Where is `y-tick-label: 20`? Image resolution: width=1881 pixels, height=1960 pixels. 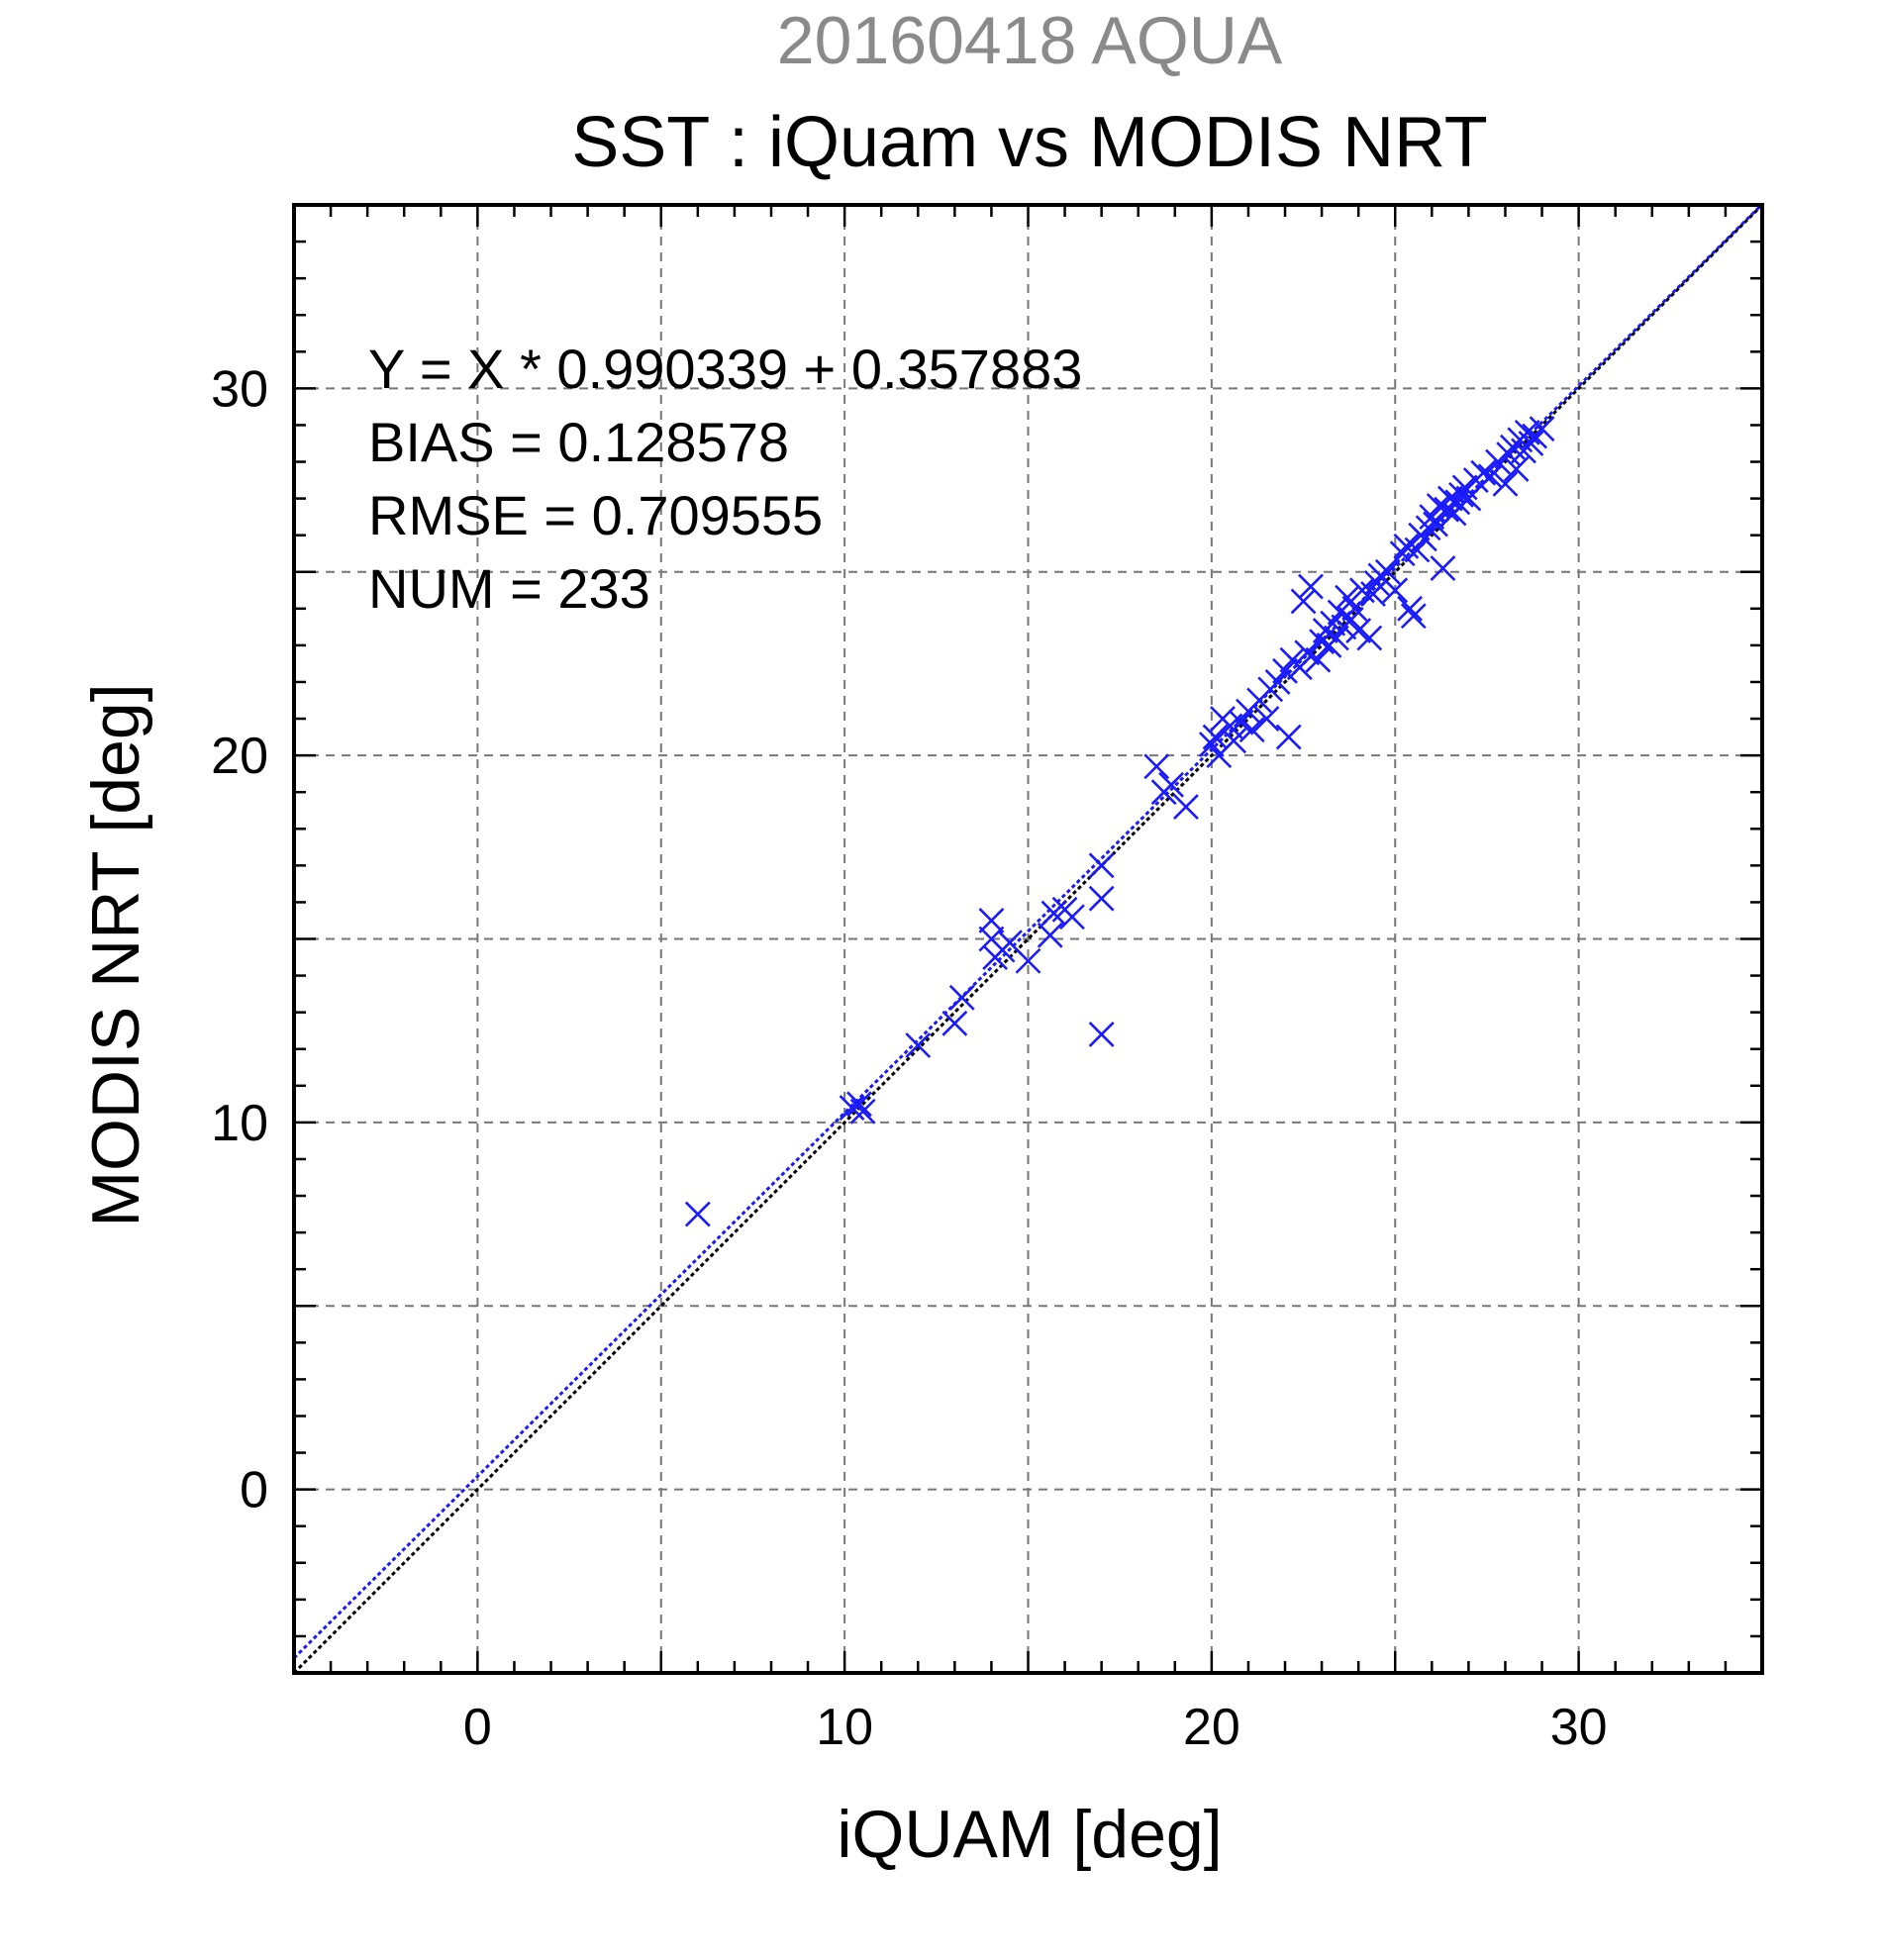 y-tick-label: 20 is located at coordinates (240, 756).